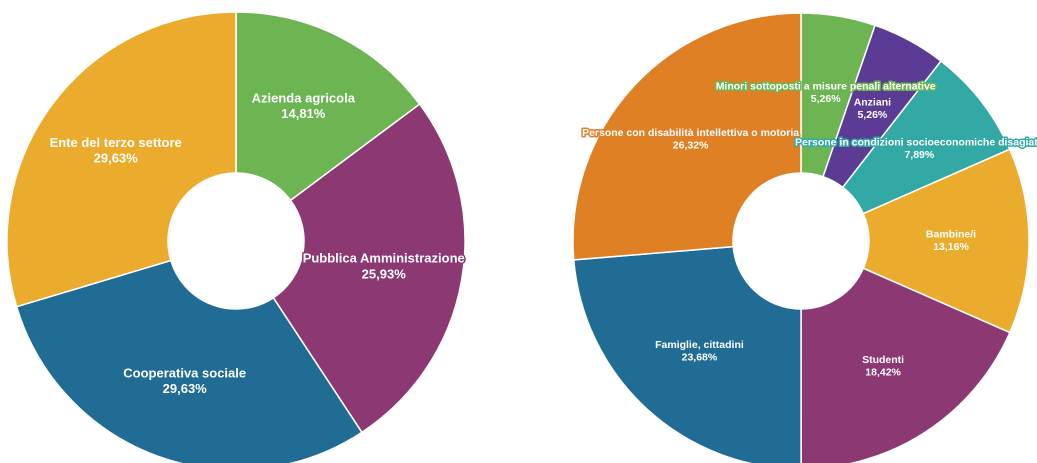  What do you see at coordinates (116, 142) in the screenshot?
I see `slice-label: Ente del terzo settore` at bounding box center [116, 142].